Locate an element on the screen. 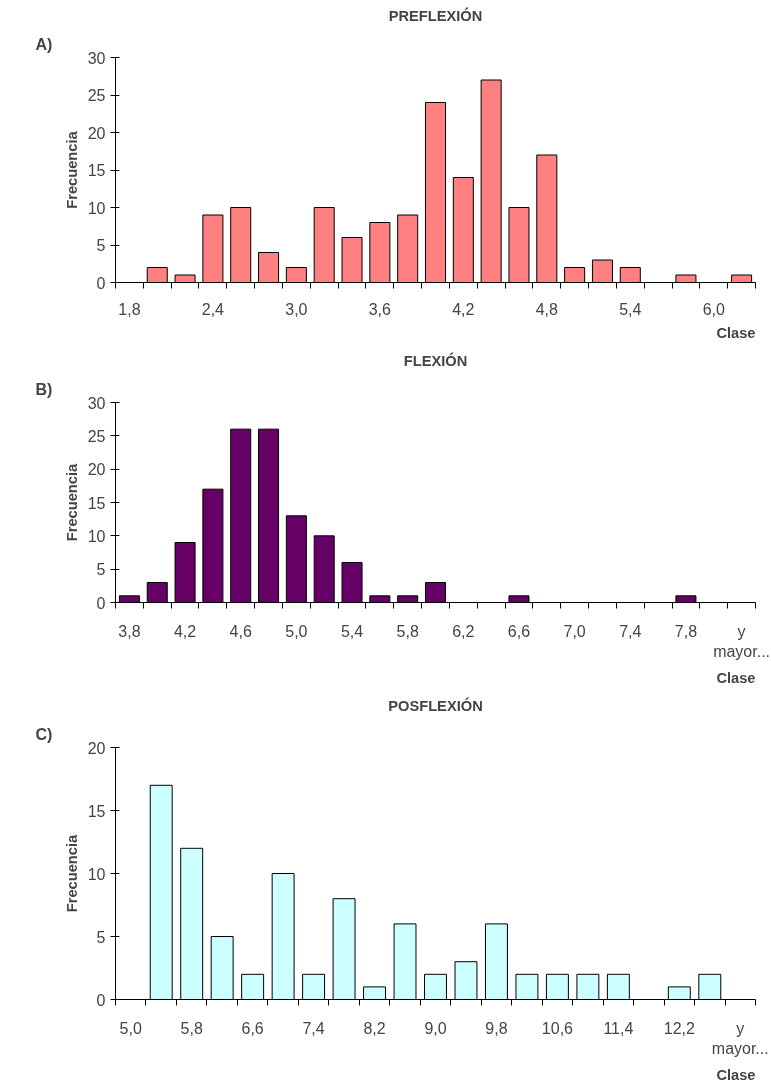 Image resolution: width=771 pixels, height=1087 pixels. x-tick-label: 6,2 is located at coordinates (463, 631).